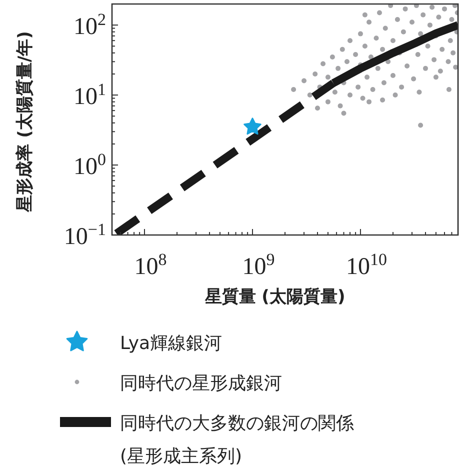 The width and height of the screenshot is (459, 470). I want to click on y-tick-label: 10$^{2}$, so click(90, 25).